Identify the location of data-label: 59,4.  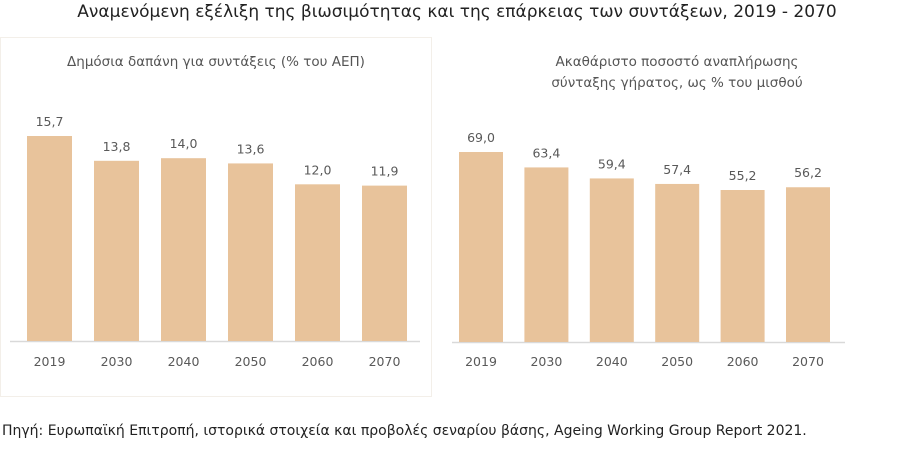
(612, 163).